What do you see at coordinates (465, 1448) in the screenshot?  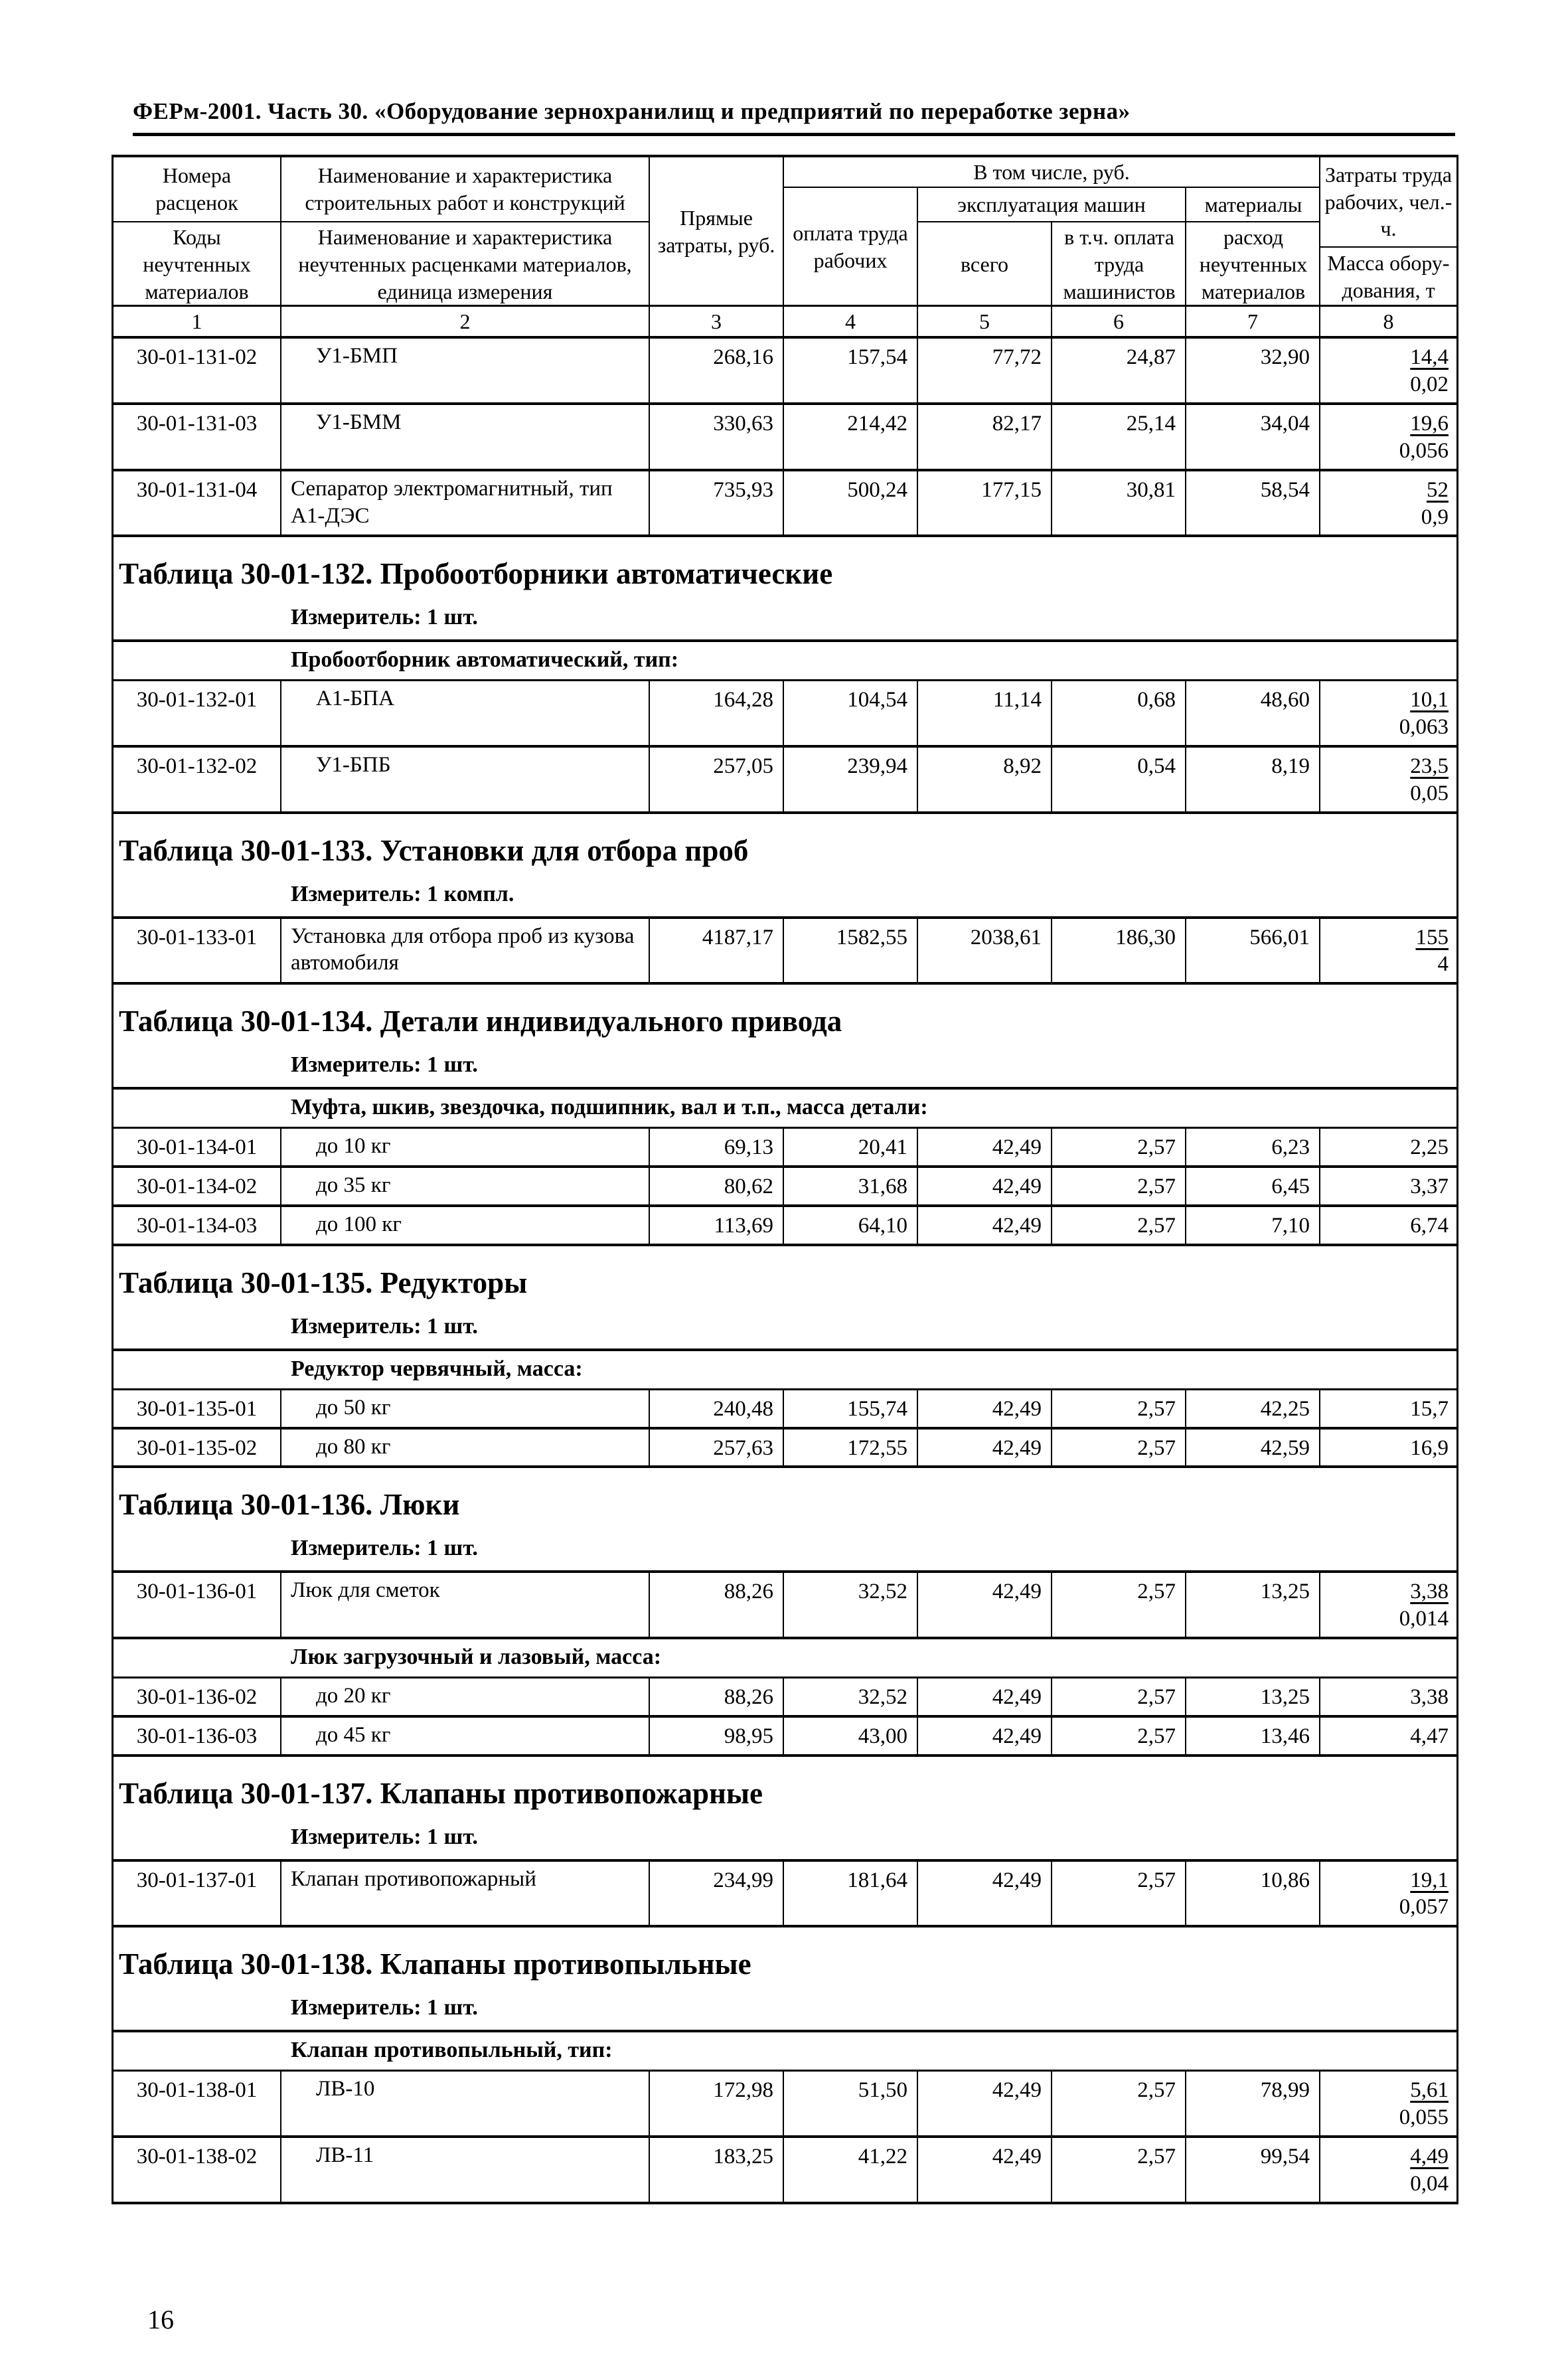 I see `work-name: до 80 кг` at bounding box center [465, 1448].